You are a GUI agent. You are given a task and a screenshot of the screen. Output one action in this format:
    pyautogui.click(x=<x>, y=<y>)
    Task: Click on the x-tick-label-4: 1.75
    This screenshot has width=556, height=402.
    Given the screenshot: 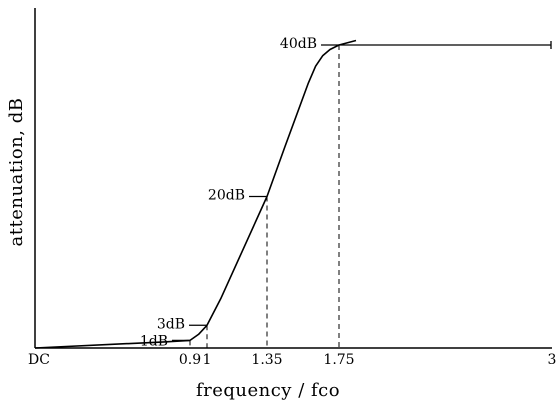 What is the action you would take?
    pyautogui.click(x=338, y=360)
    